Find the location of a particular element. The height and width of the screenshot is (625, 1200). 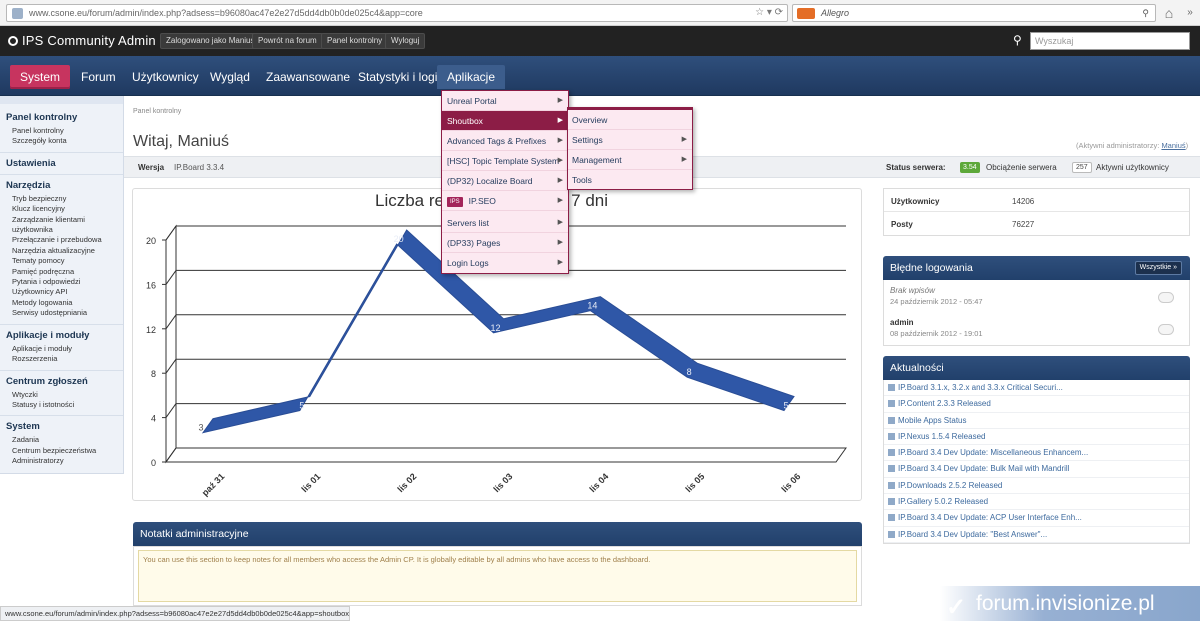

sidebar-heading-tools: Narzędzia is located at coordinates (28, 185).